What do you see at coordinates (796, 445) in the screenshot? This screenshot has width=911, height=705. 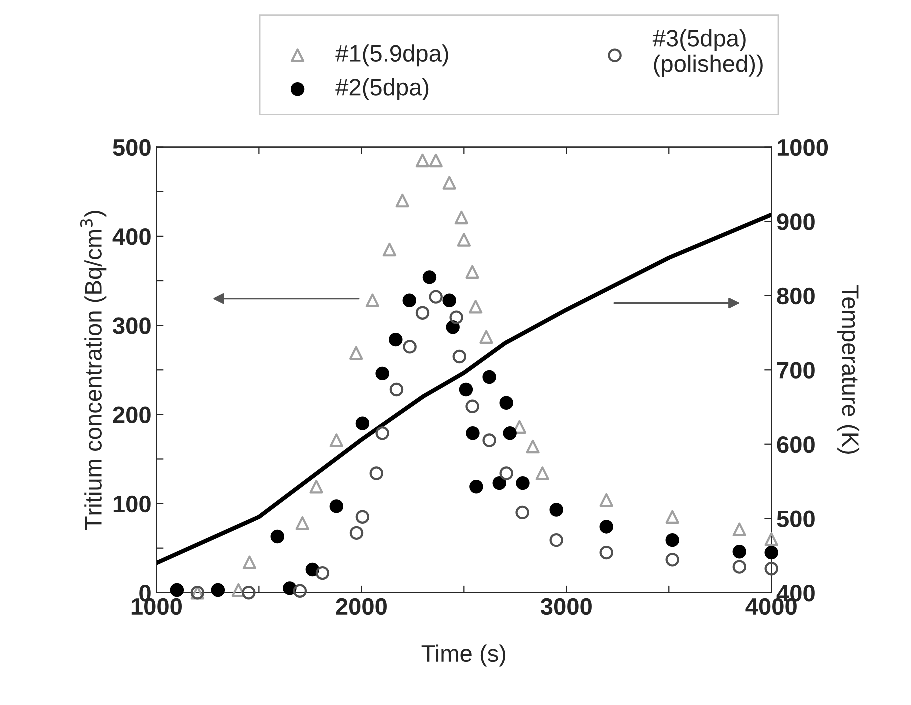 I see `y2-tick-label: 600` at bounding box center [796, 445].